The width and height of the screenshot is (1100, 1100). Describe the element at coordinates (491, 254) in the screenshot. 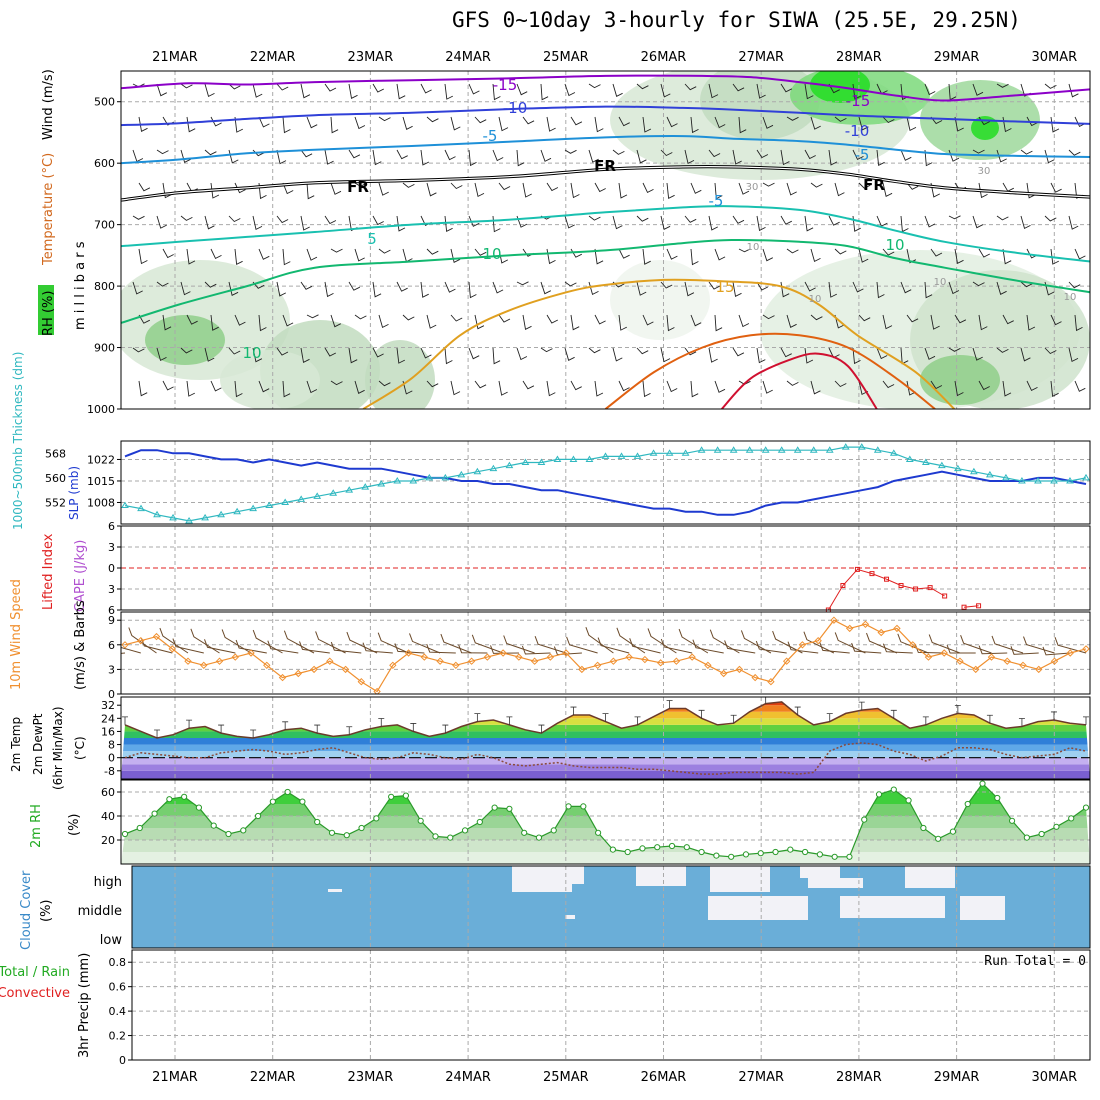

I see `isotherm-label: 10` at that location.